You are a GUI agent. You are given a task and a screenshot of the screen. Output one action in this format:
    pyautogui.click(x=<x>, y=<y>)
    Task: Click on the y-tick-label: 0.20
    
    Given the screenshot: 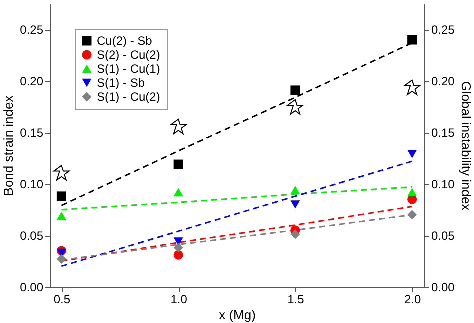 What is the action you would take?
    pyautogui.click(x=32, y=81)
    